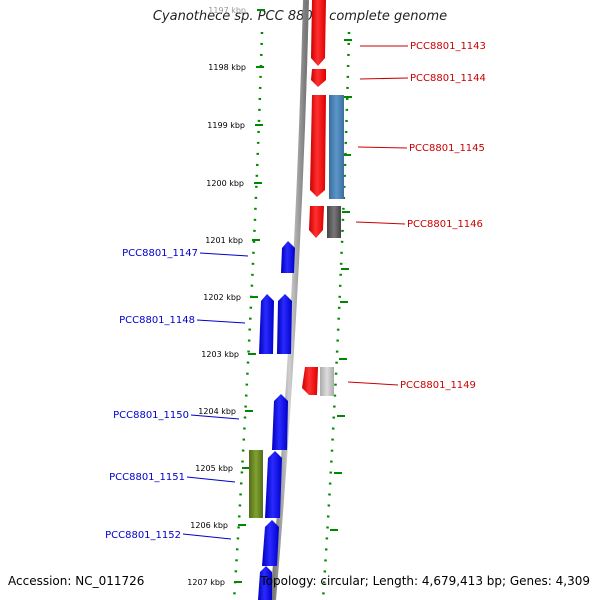  Describe the element at coordinates (300, 16) in the screenshot. I see `genome-title: Cyanothece sp. PCC 8801, complete genome` at that location.